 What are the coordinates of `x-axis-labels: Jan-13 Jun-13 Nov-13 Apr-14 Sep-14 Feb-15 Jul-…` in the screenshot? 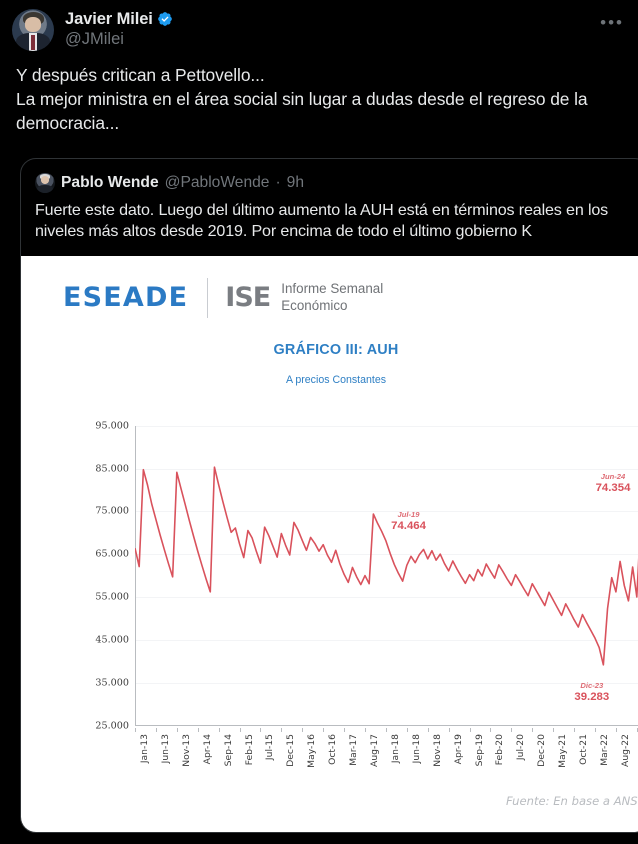 It's located at (386, 757).